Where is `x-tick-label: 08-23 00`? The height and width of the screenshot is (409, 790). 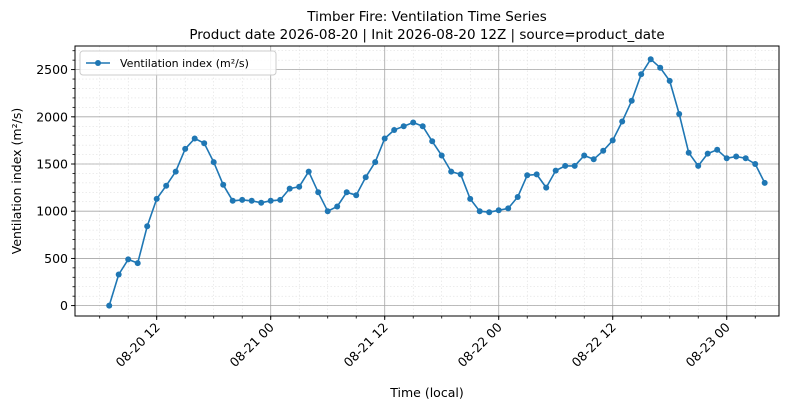
x-tick-label: 08-23 00 is located at coordinates (708, 344).